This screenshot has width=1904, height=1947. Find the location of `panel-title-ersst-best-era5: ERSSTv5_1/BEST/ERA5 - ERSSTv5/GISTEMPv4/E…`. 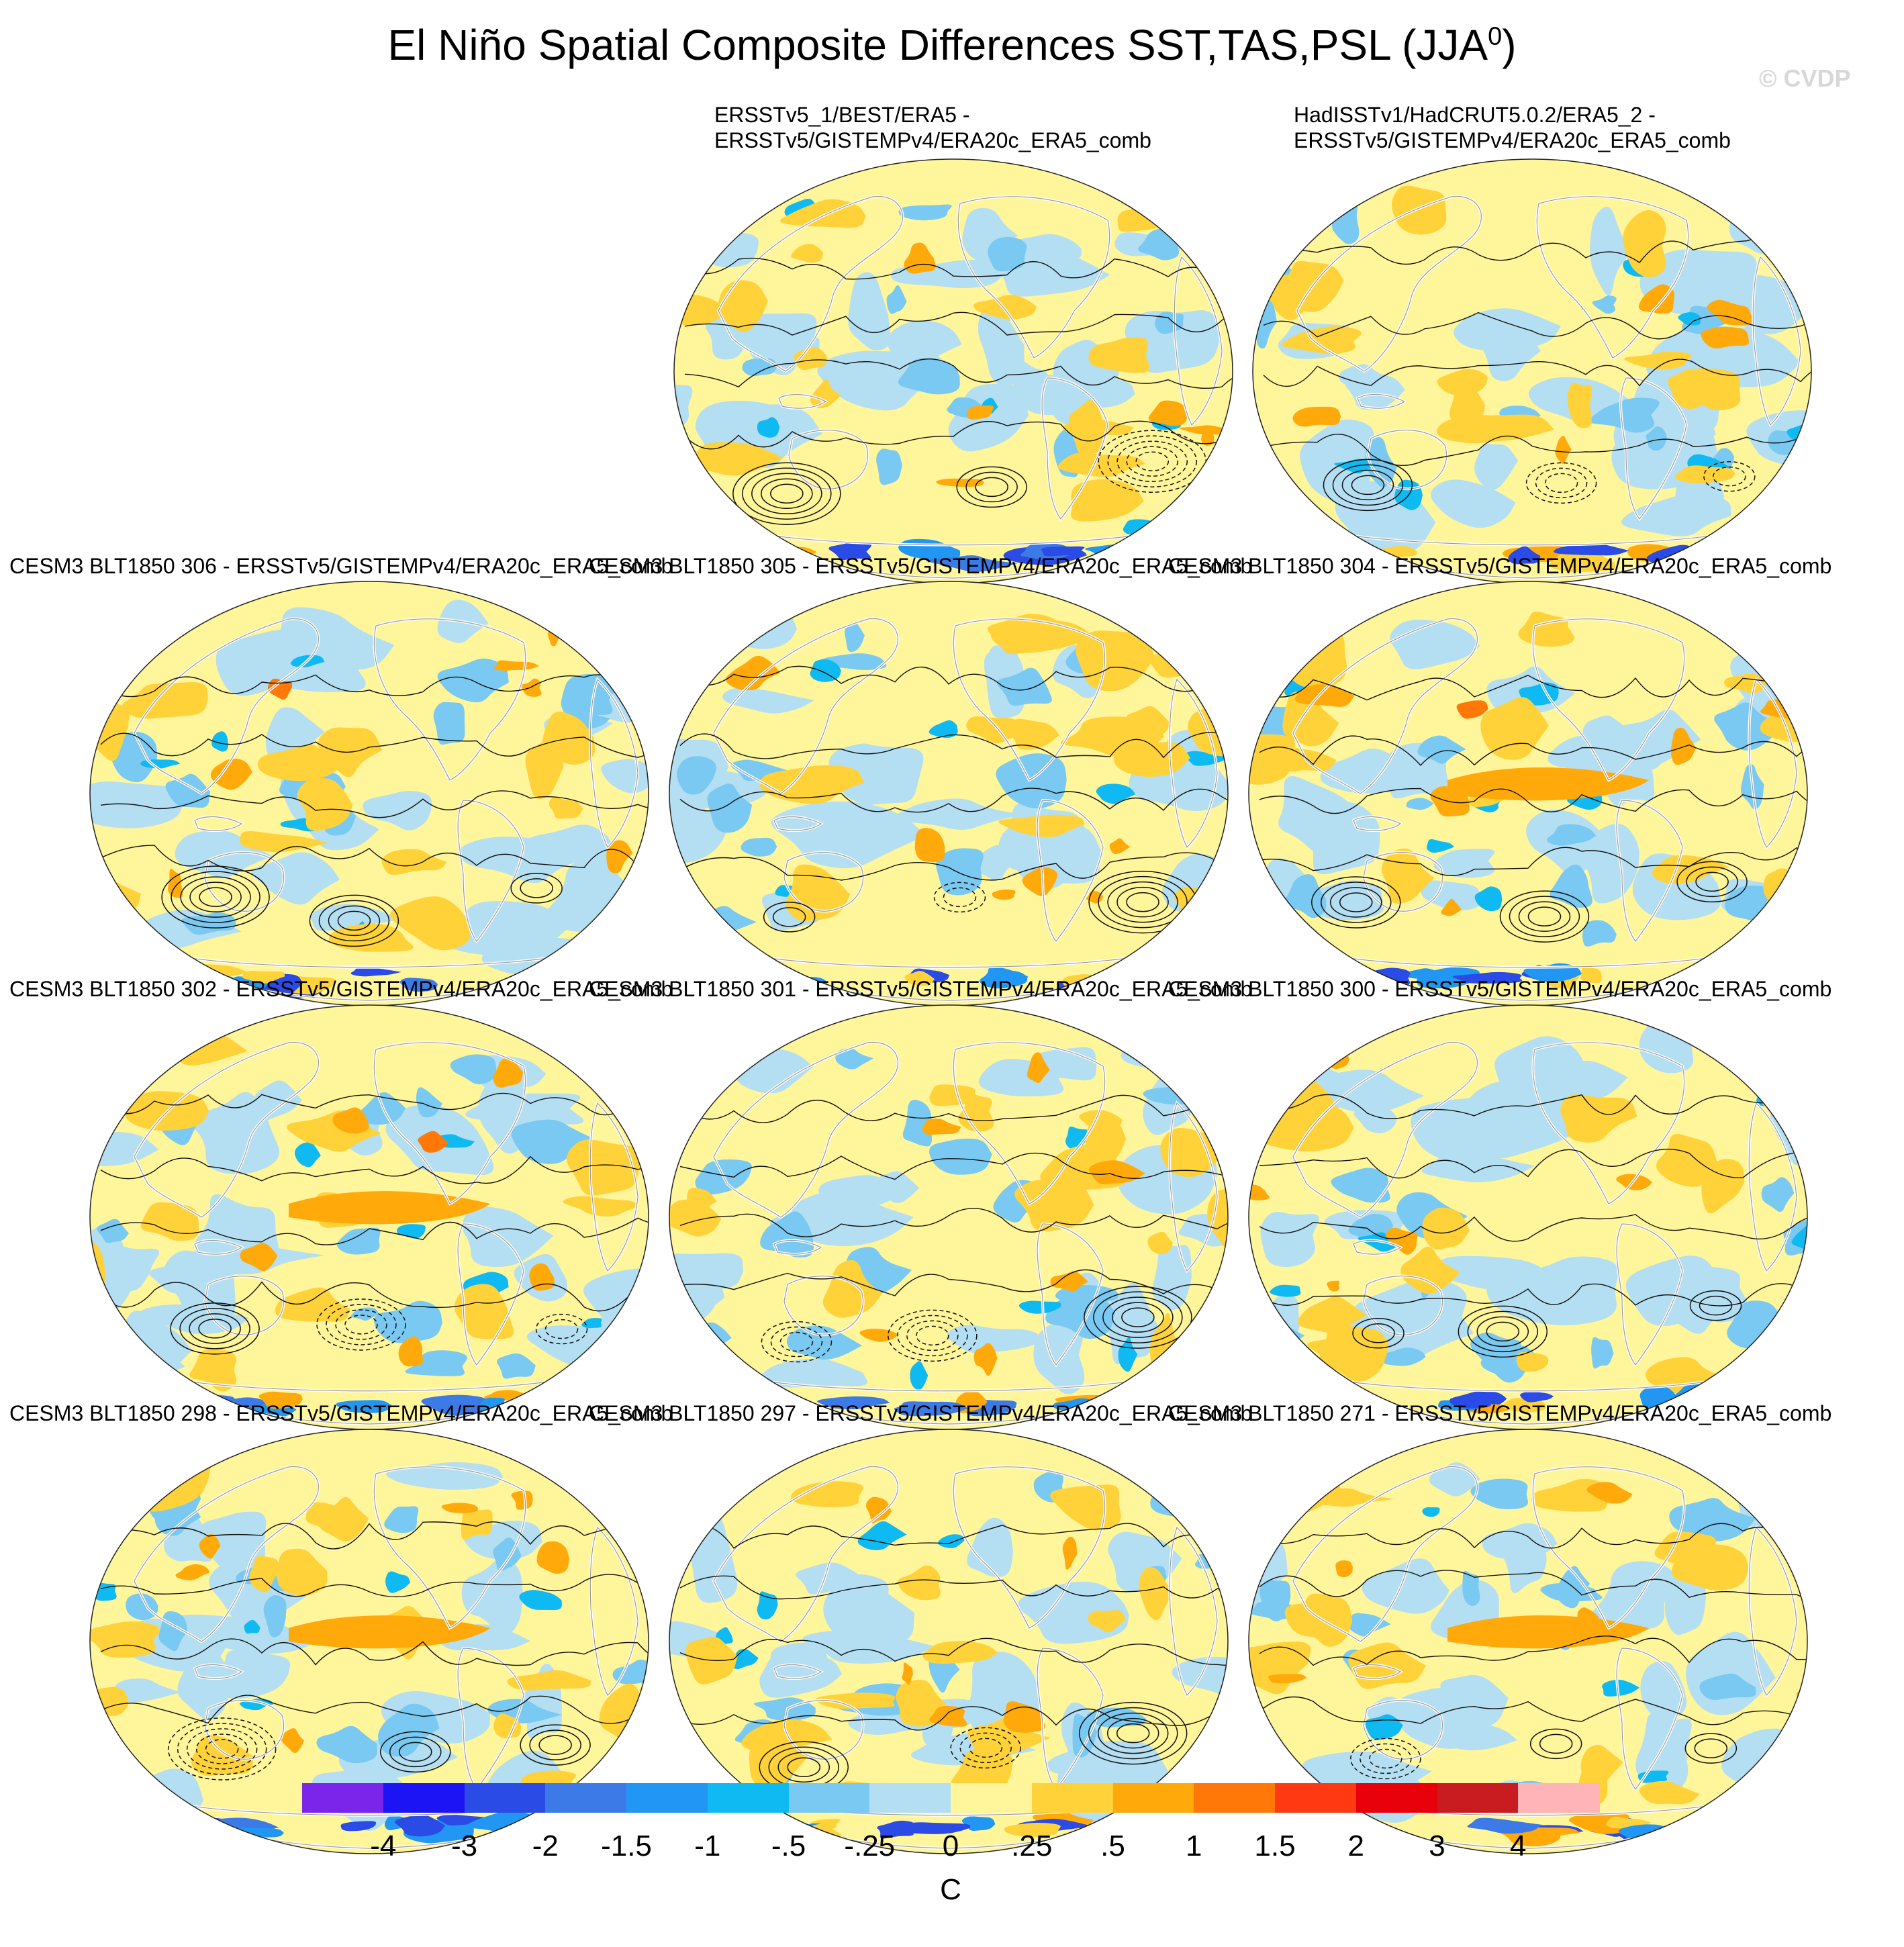

panel-title-ersst-best-era5: ERSSTv5_1/BEST/ERA5 - ERSSTv5/GISTEMPv4/E… is located at coordinates (932, 127).